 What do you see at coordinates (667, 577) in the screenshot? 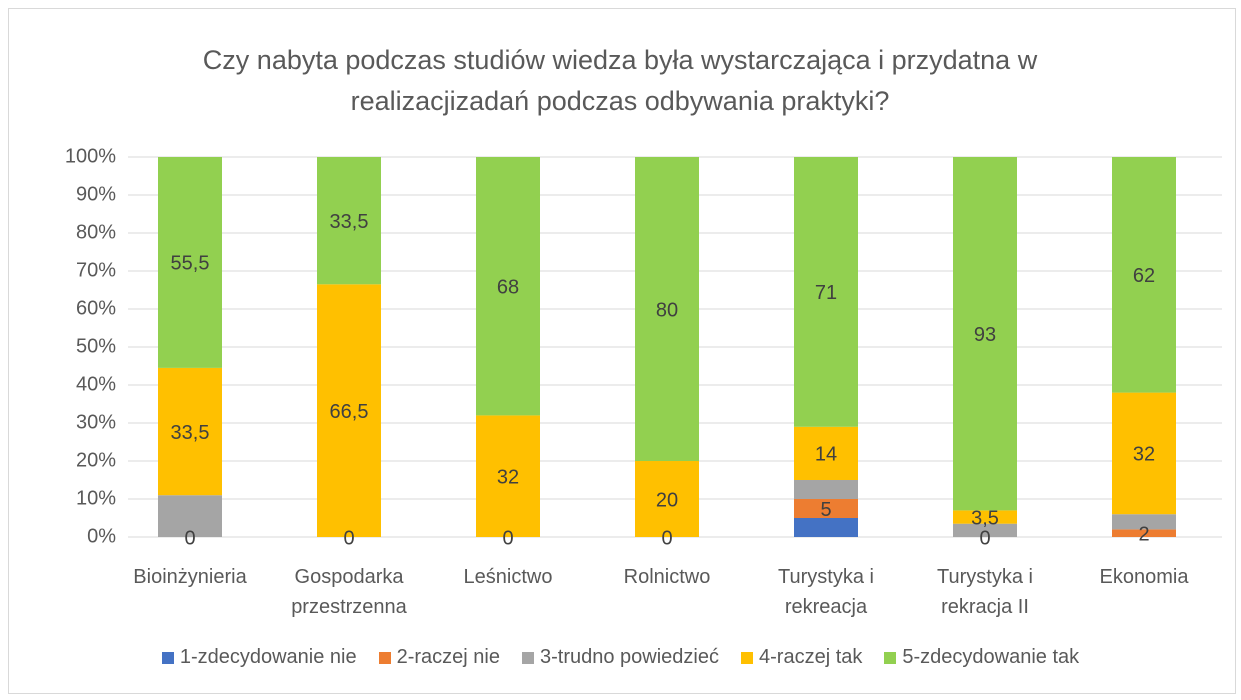
I see `x-tick-label: Rolnictwo` at bounding box center [667, 577].